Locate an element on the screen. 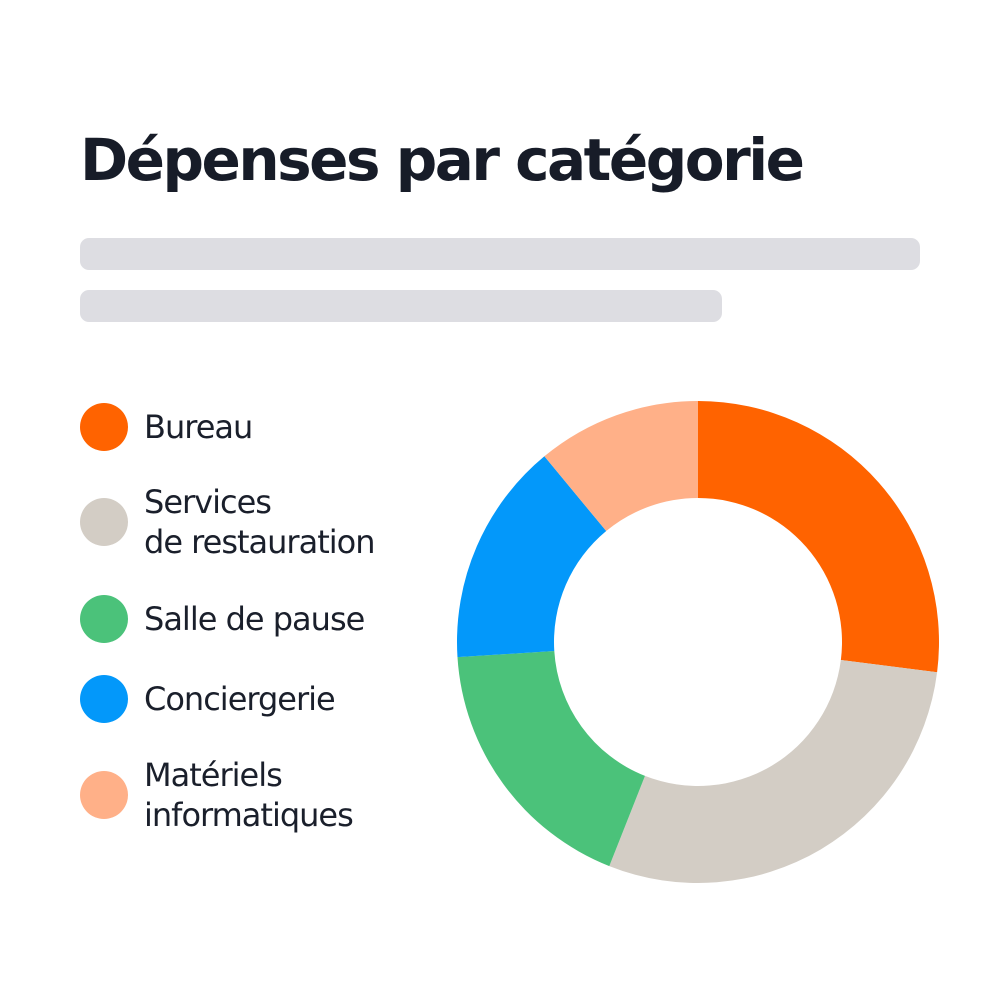  legend-item-materiels-informatiques: Matériels informatiques is located at coordinates (217, 795).